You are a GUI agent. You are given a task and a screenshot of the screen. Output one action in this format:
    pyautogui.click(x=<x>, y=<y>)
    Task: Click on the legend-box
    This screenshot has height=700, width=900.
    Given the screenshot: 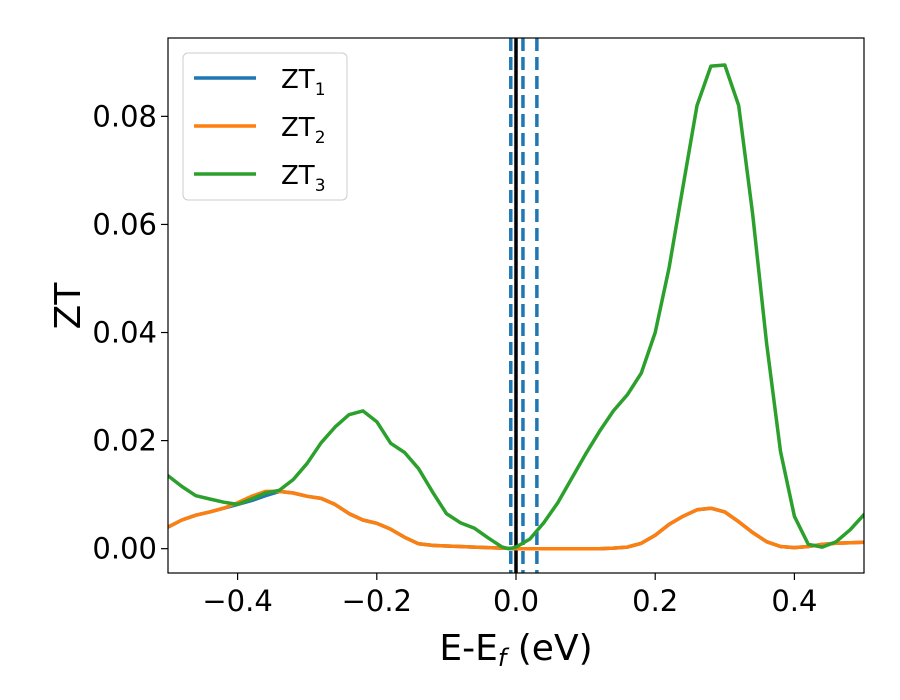 What is the action you would take?
    pyautogui.click(x=265, y=126)
    